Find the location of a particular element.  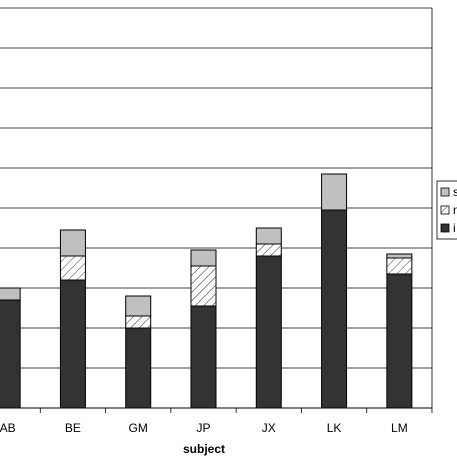

x-tick-label: BE is located at coordinates (73, 428).